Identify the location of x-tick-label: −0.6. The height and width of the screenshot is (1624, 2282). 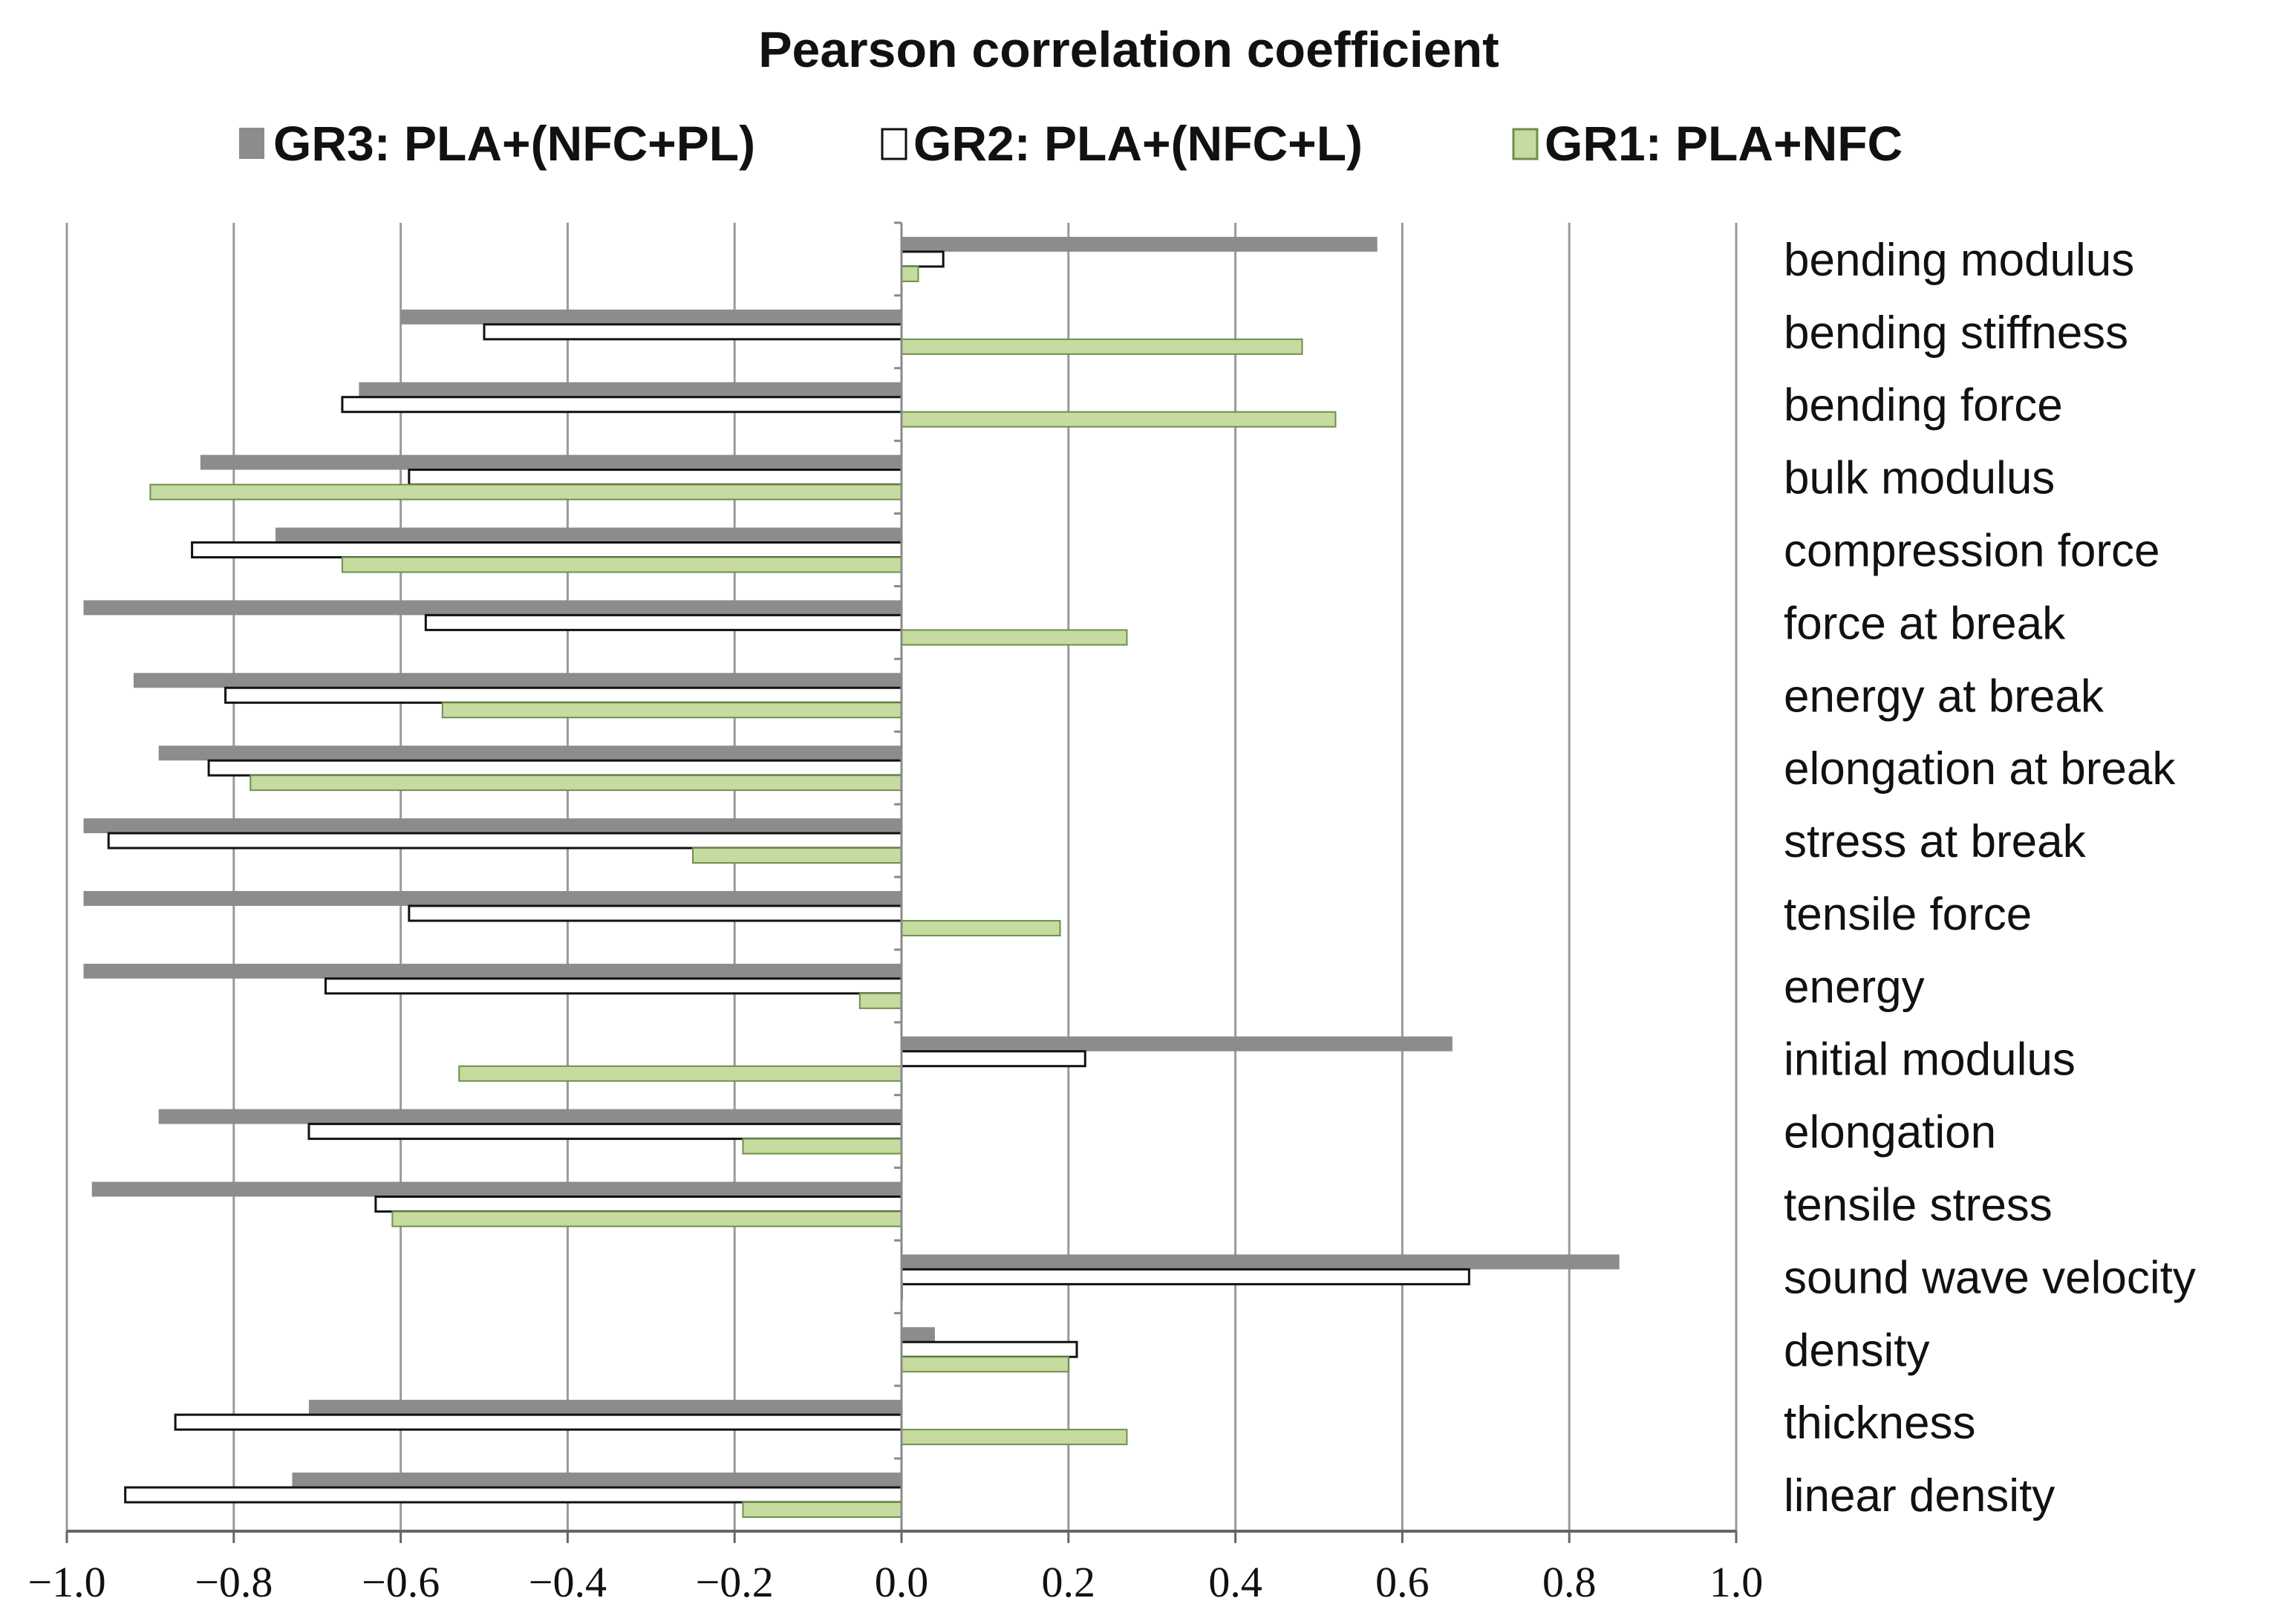
(401, 1582).